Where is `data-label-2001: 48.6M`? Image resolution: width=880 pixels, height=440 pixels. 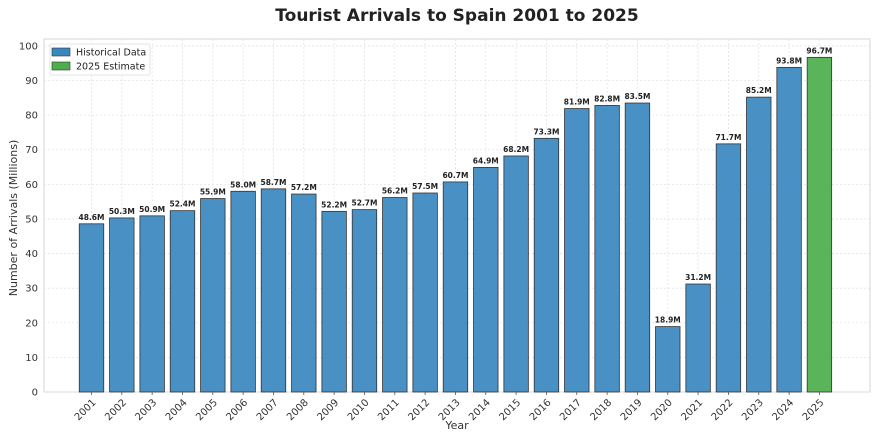
data-label-2001: 48.6M is located at coordinates (92, 217).